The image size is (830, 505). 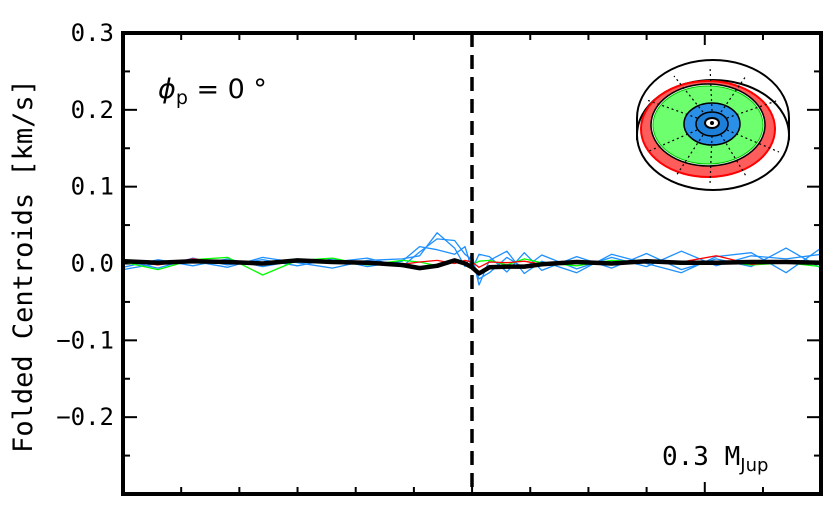 What do you see at coordinates (182, 98) in the screenshot?
I see `phase-subscript: p` at bounding box center [182, 98].